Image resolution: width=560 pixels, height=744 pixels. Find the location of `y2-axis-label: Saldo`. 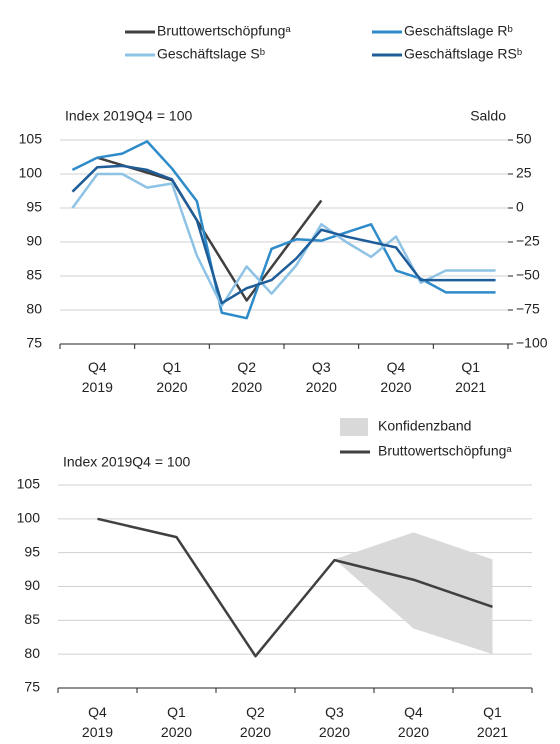

y2-axis-label: Saldo is located at coordinates (488, 116).